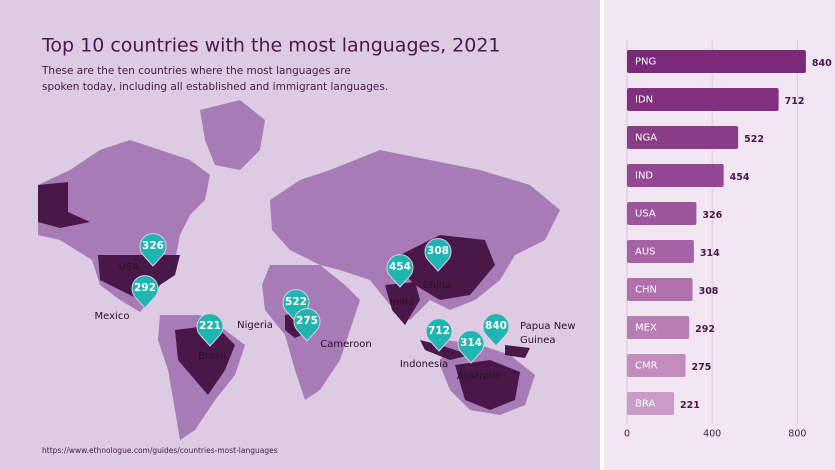 The width and height of the screenshot is (835, 470). What do you see at coordinates (112, 316) in the screenshot?
I see `country-label: Mexico` at bounding box center [112, 316].